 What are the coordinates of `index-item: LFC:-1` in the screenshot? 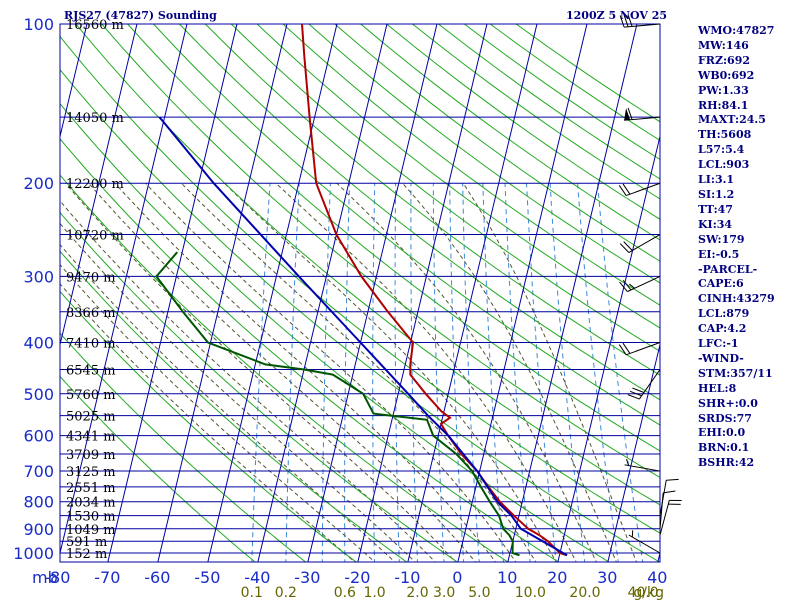 It's located at (718, 344).